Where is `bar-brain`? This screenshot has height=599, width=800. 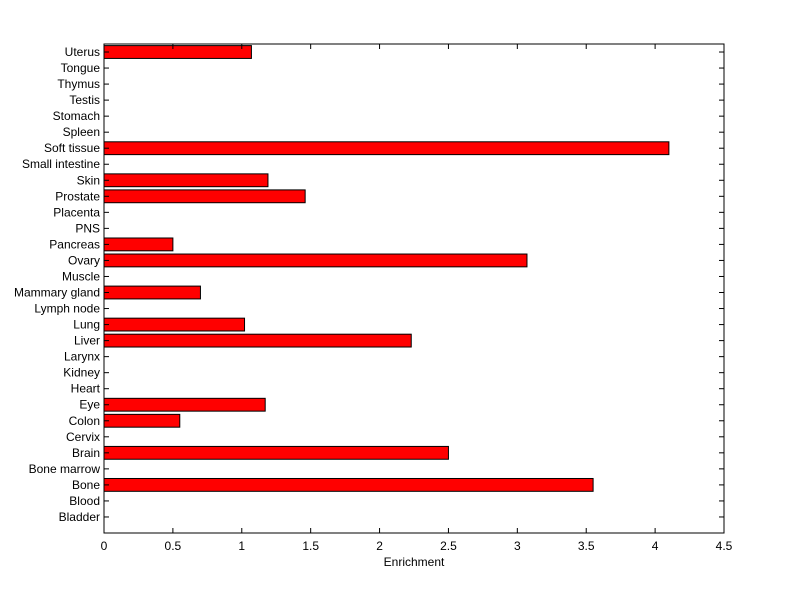
bar-brain is located at coordinates (276, 452).